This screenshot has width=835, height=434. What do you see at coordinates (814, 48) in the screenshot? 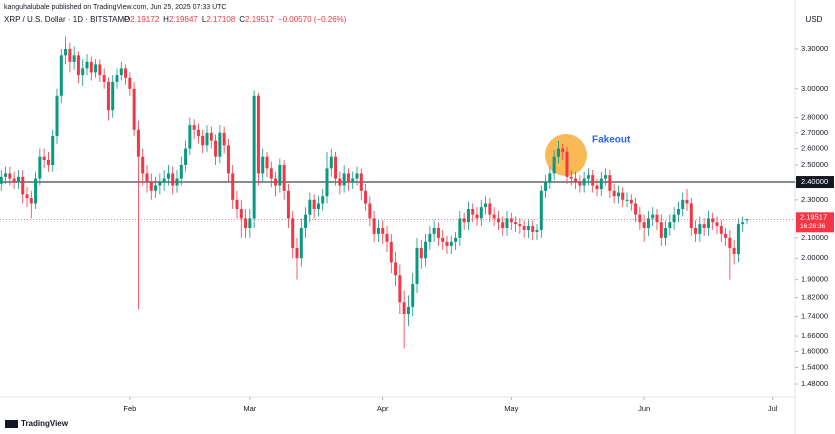
I see `y-tick-label: 3.30000` at bounding box center [814, 48].